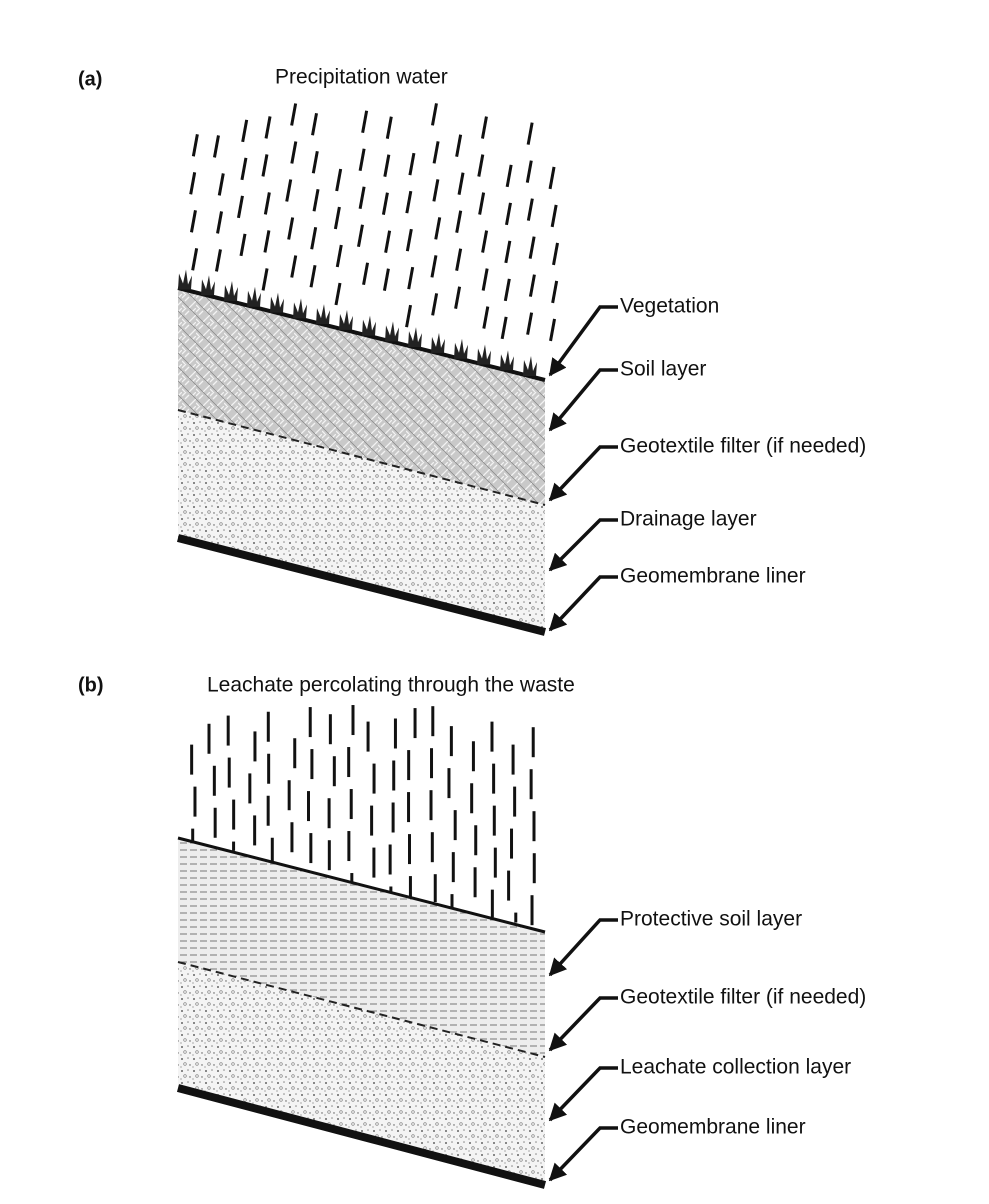 The height and width of the screenshot is (1204, 989). I want to click on surface-line, so click(361, 885).